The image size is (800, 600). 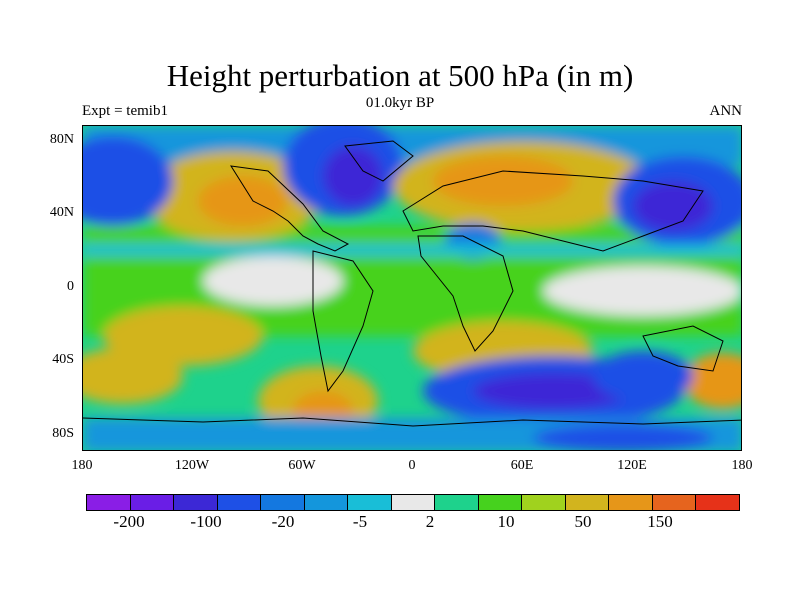 What do you see at coordinates (63, 433) in the screenshot?
I see `y-tick-label: 80S` at bounding box center [63, 433].